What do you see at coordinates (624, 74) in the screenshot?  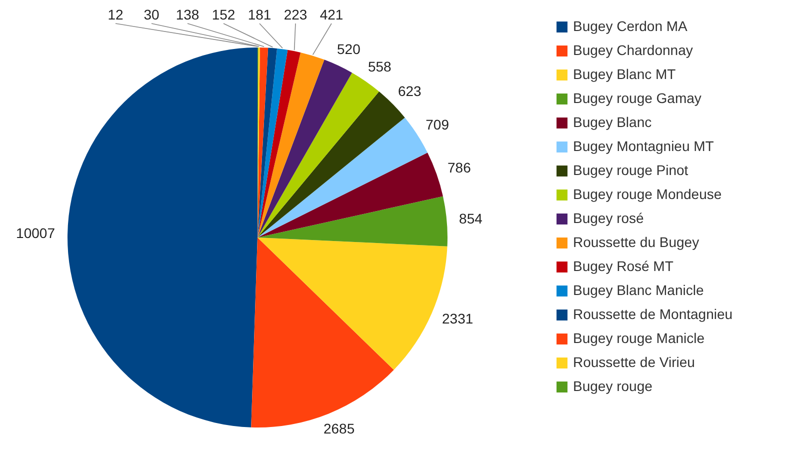 I see `legend-label: Bugey Blanc MT` at bounding box center [624, 74].